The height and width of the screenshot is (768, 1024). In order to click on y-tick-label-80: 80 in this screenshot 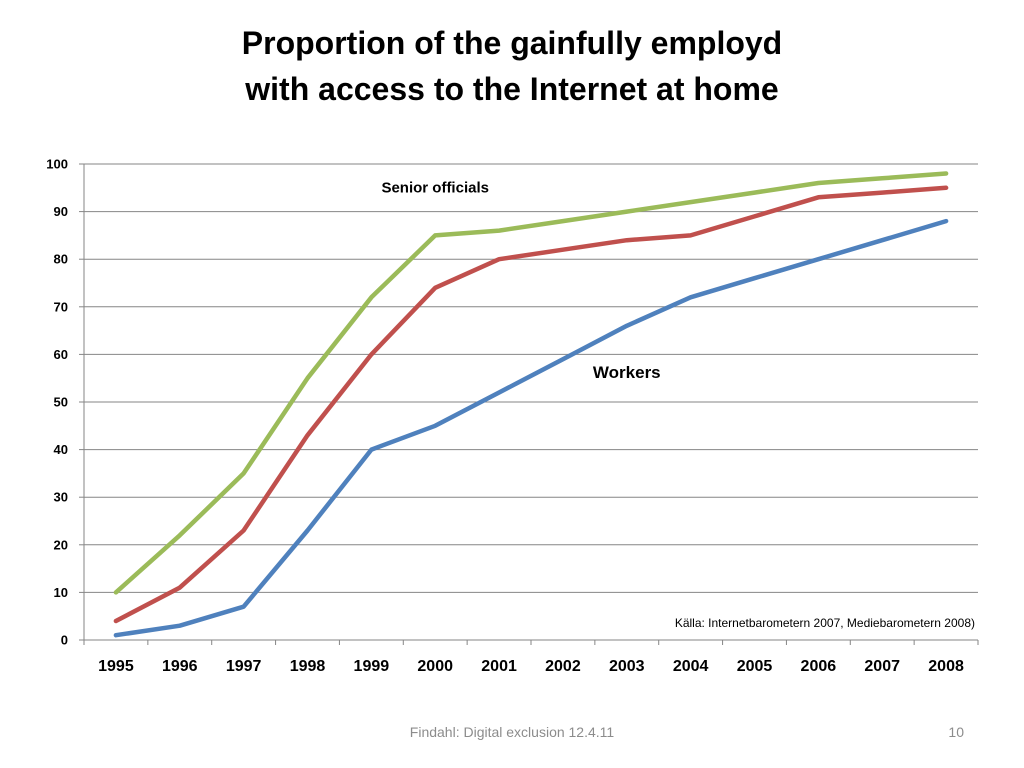, I will do `click(61, 259)`.